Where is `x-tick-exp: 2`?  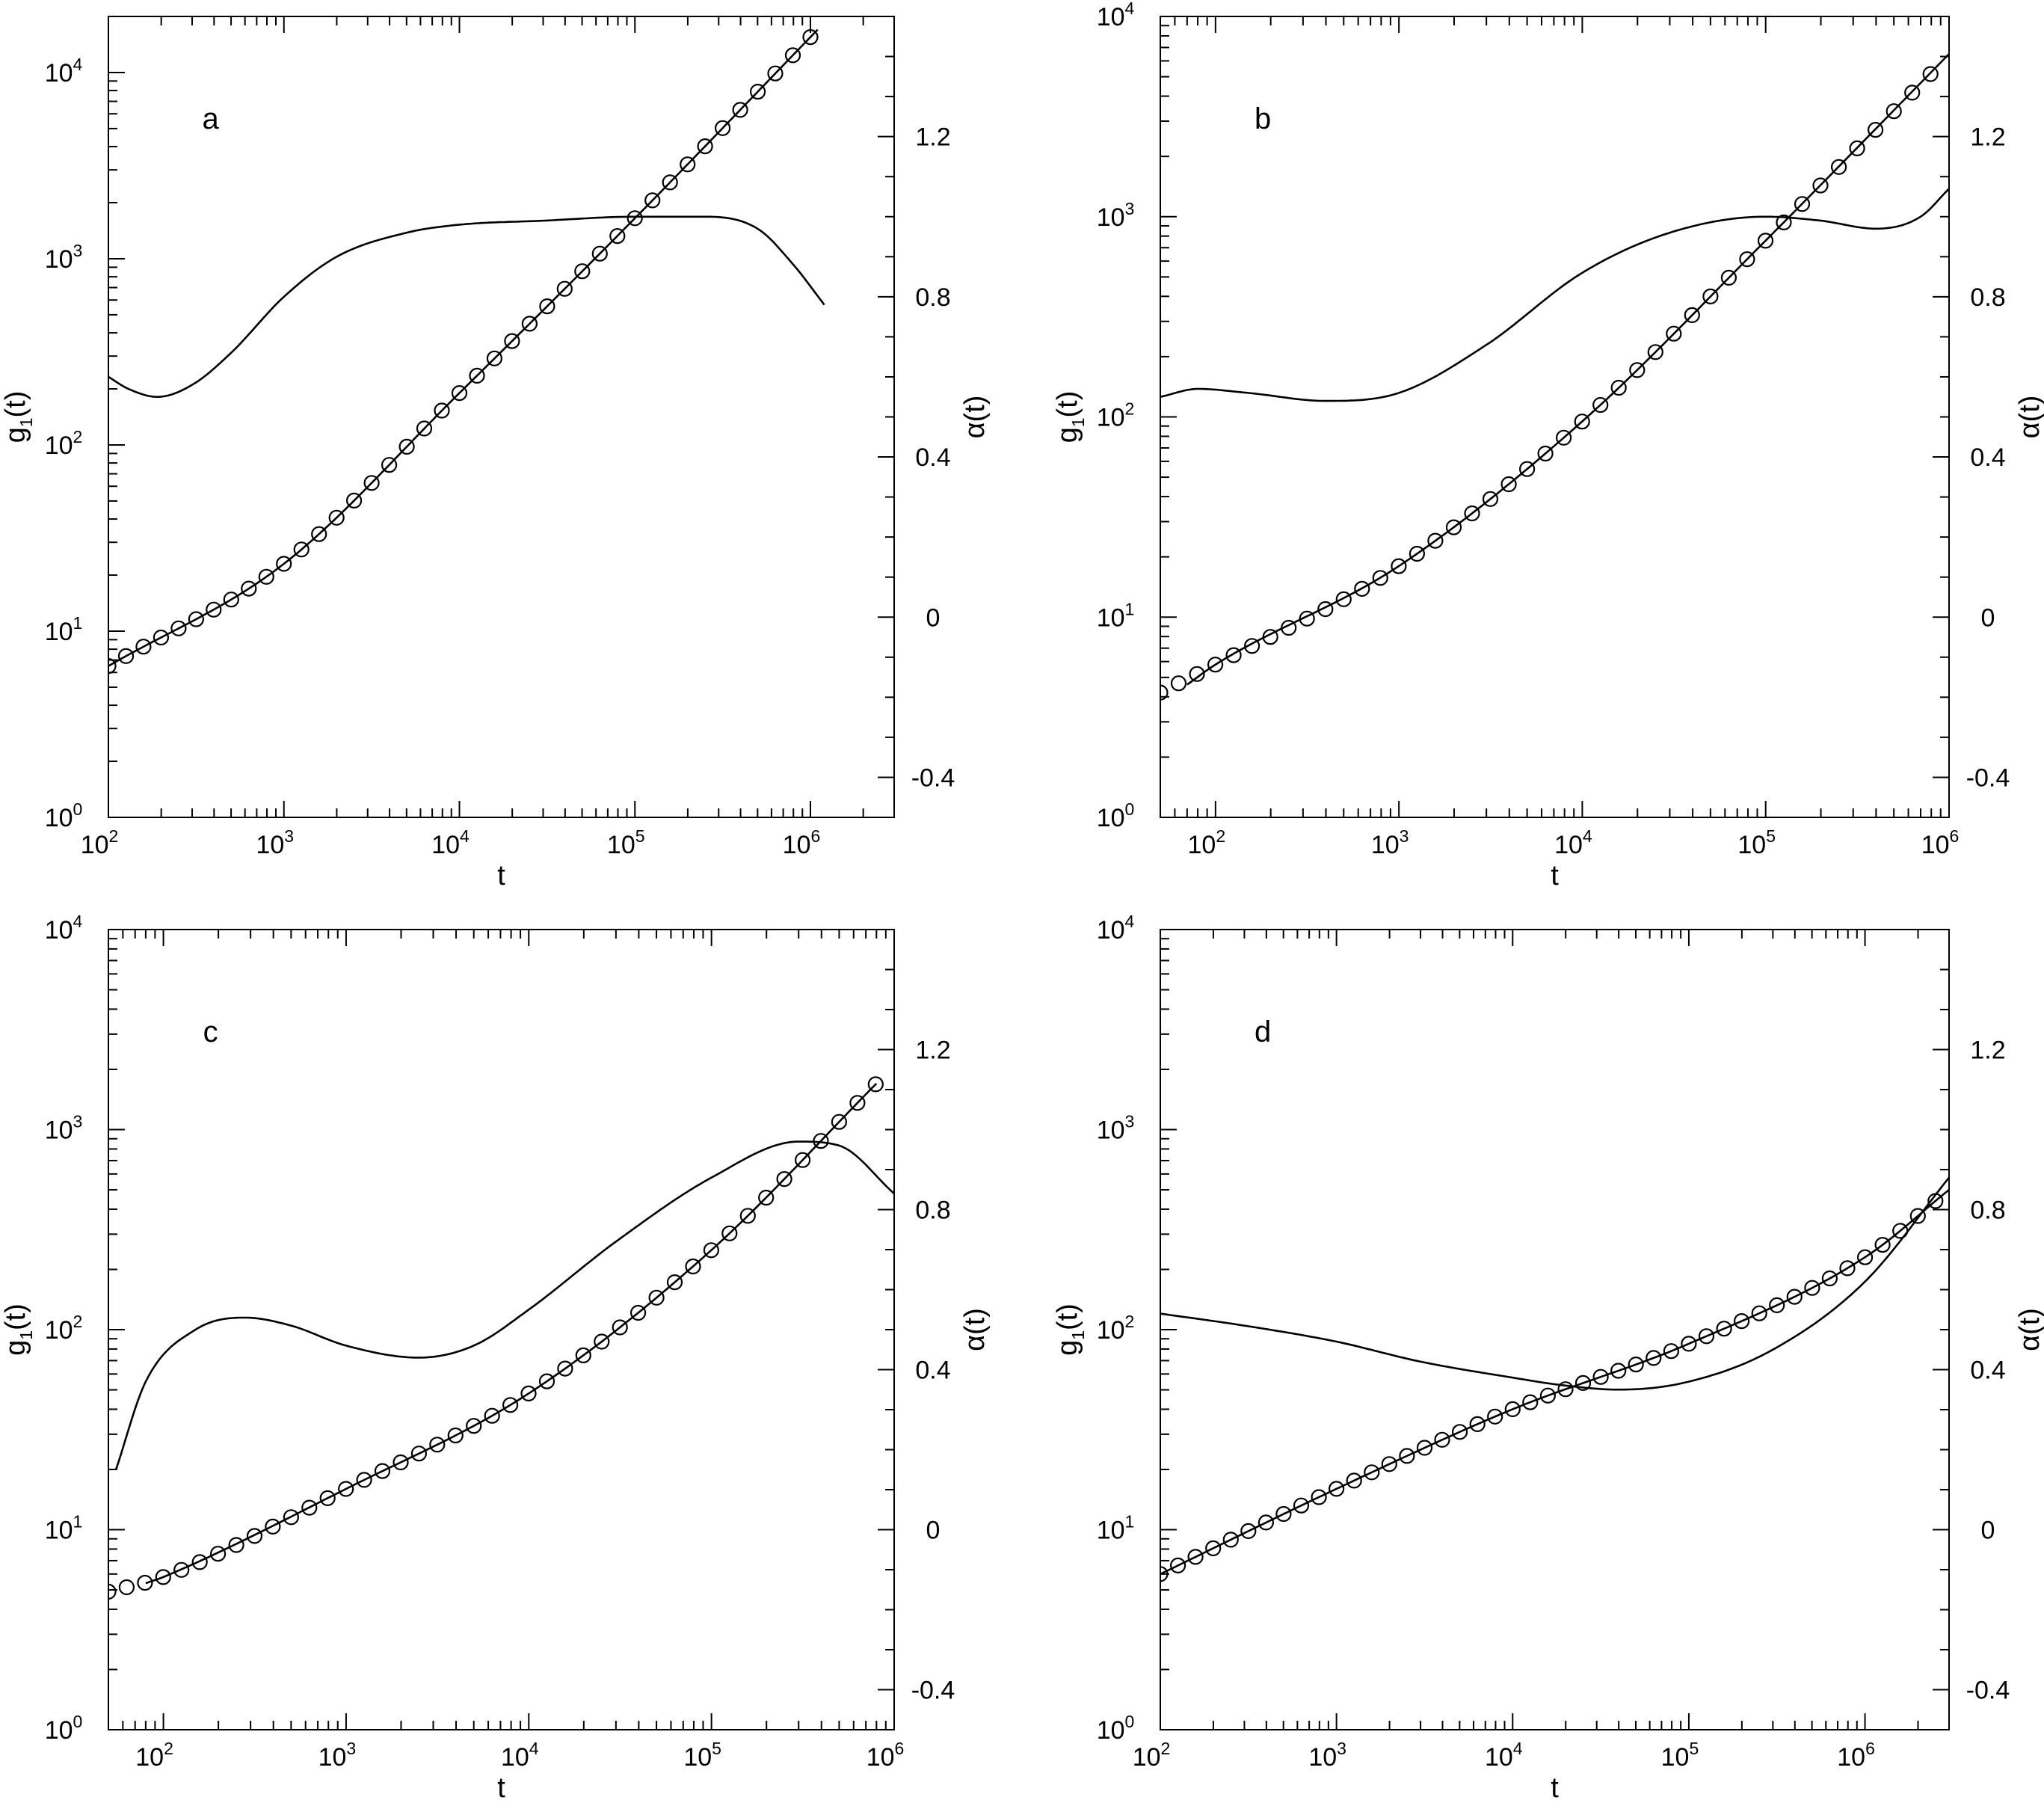 x-tick-exp: 2 is located at coordinates (168, 1748).